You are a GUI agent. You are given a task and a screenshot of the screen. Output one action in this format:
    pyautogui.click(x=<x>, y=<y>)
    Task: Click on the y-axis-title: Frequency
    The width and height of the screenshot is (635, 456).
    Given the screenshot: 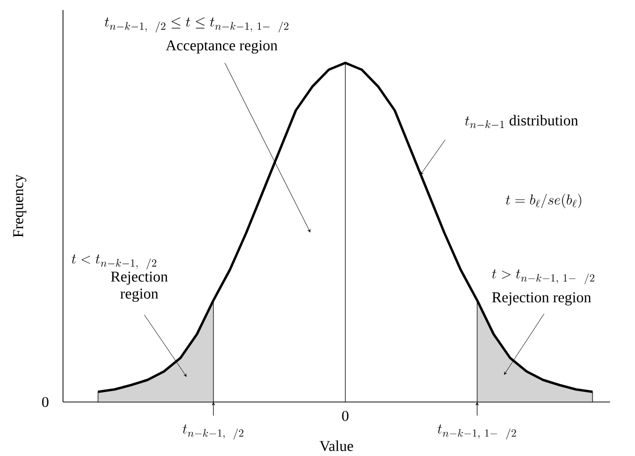 What is the action you would take?
    pyautogui.click(x=19, y=206)
    